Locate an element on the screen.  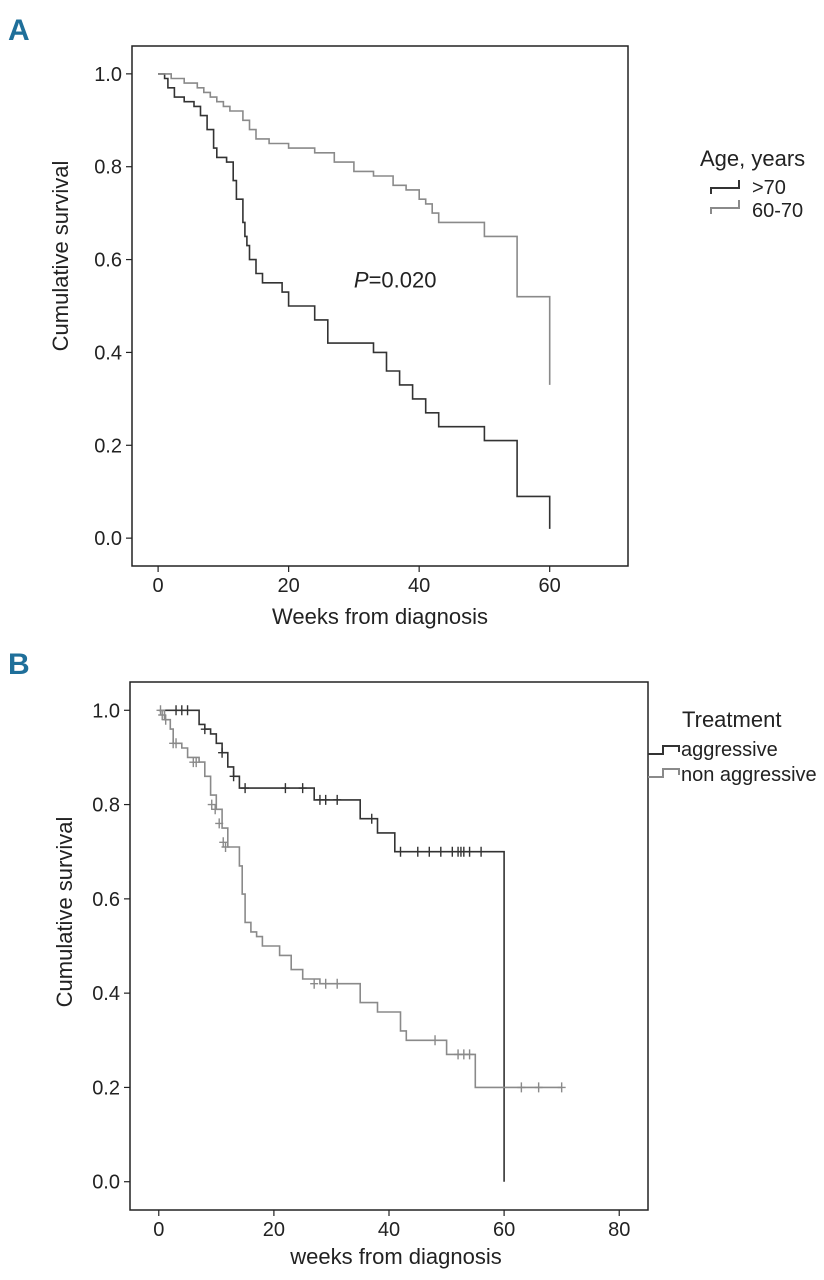
panel-b-y-tick-label: 0.8 is located at coordinates (106, 806).